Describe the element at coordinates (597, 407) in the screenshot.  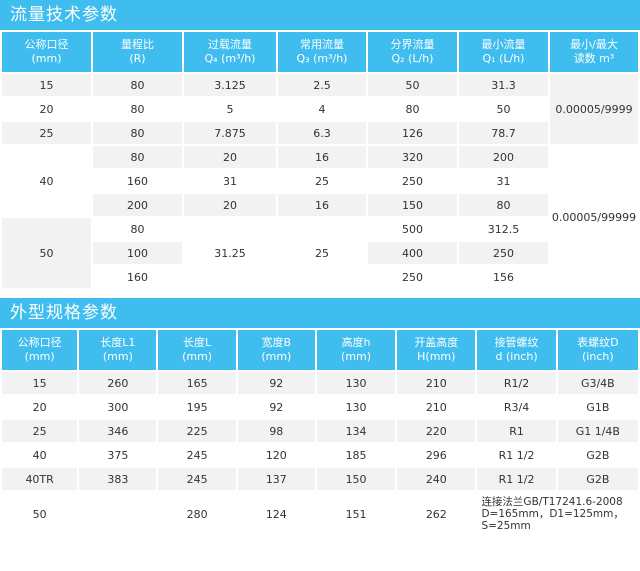
I see `cell-dd: G1B` at that location.